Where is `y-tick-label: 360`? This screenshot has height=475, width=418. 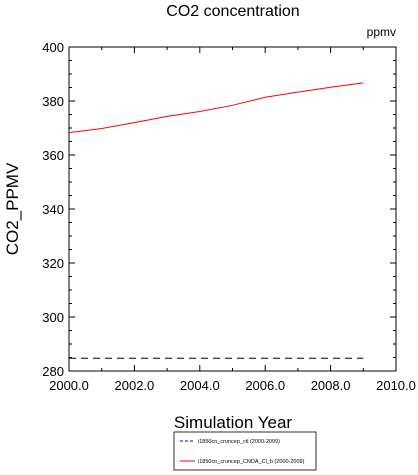
y-tick-label: 360 is located at coordinates (53, 155).